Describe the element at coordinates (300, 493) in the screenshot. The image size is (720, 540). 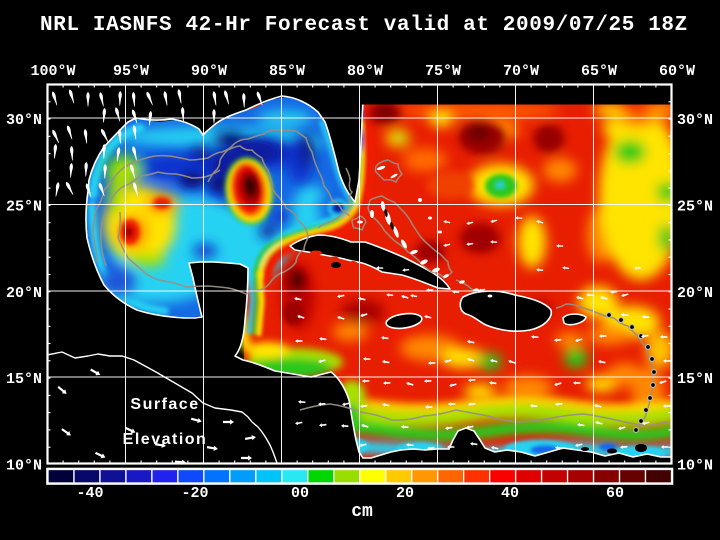
I see `svg-text: 00` at that location.